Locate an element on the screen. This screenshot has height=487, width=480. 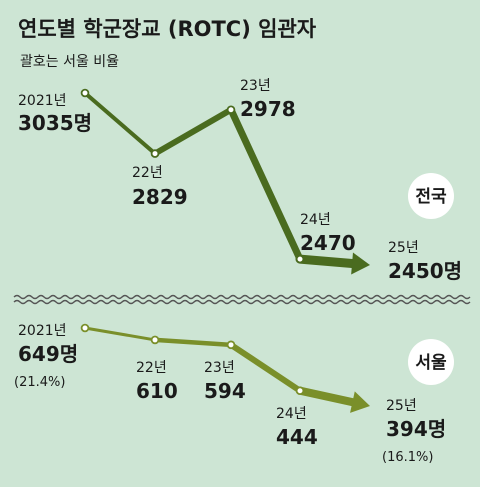
chart-title: 연도별 학군장교 (ROTC) 임관자 is located at coordinates (167, 29).